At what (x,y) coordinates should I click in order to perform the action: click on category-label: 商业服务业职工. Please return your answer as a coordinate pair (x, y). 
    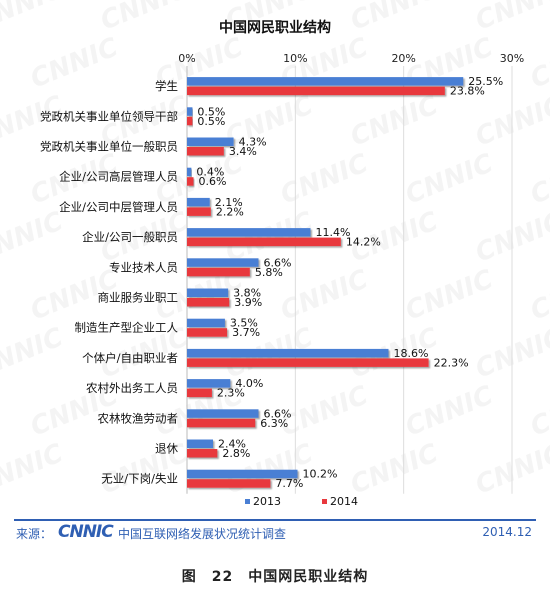
    Looking at the image, I should click on (138, 298).